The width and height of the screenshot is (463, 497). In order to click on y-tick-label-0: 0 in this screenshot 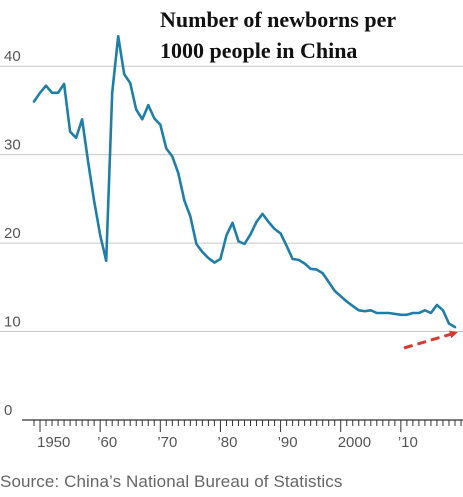, I will do `click(8, 410)`.